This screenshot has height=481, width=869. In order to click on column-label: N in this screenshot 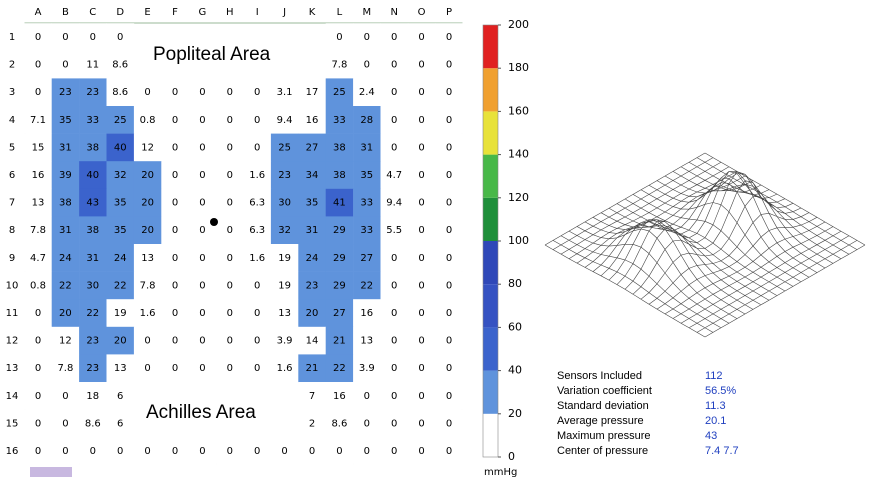, I will do `click(393, 12)`.